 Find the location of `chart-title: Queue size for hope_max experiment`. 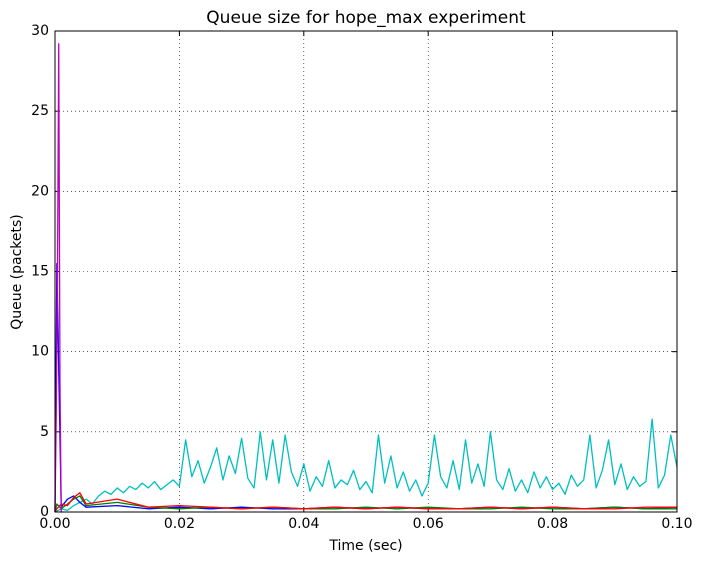

chart-title: Queue size for hope_max experiment is located at coordinates (366, 18).